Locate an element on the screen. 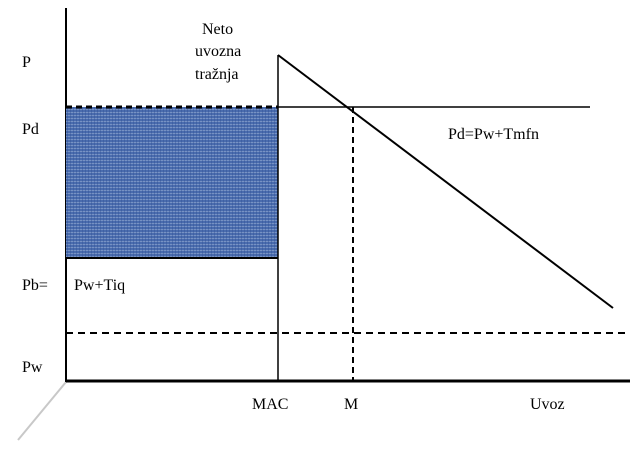 Image resolution: width=631 pixels, height=451 pixels. curve-title-line1: Neto is located at coordinates (217, 29).